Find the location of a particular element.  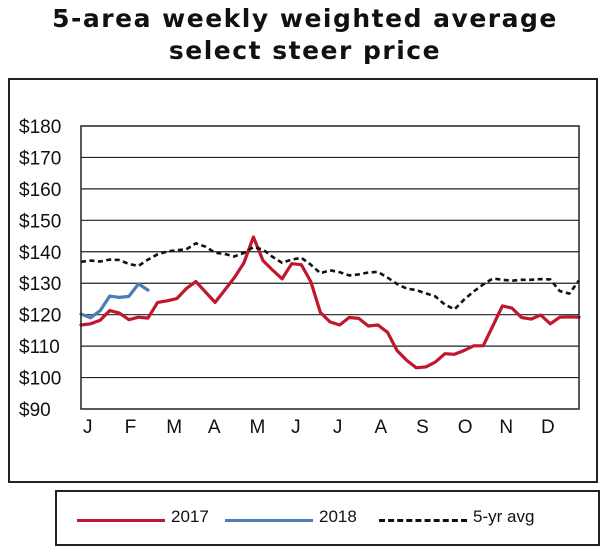

legend-line-2017 is located at coordinates (121, 520).